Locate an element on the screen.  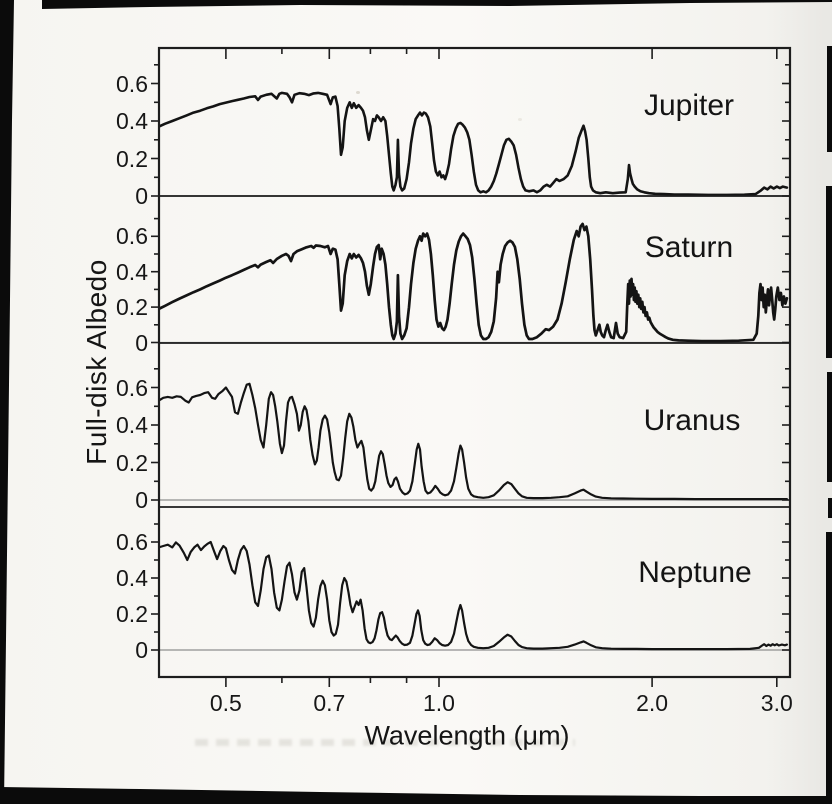
panel-label-uranus: Uranus is located at coordinates (692, 420).